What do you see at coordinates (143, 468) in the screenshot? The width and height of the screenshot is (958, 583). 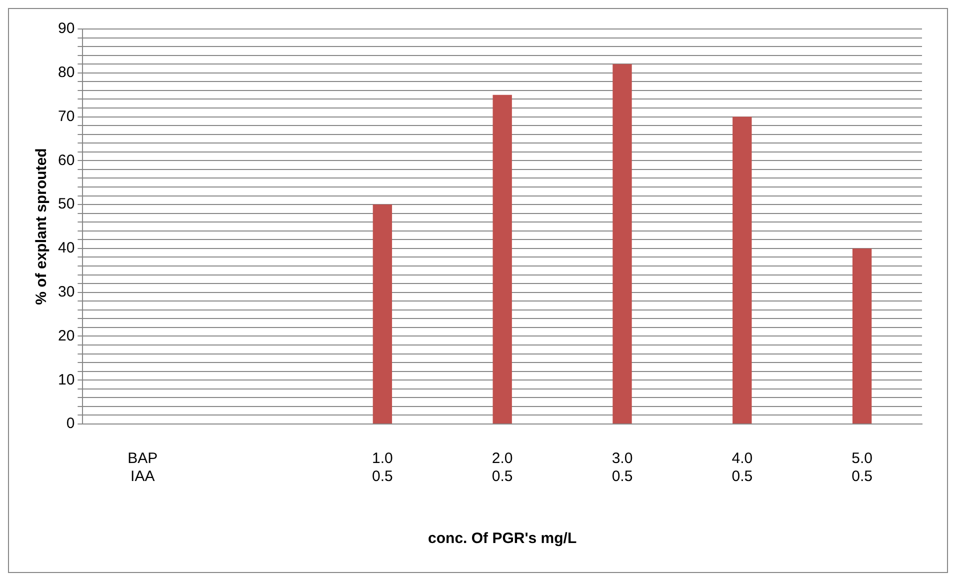 I see `x-tick-label: BAP IAA` at bounding box center [143, 468].